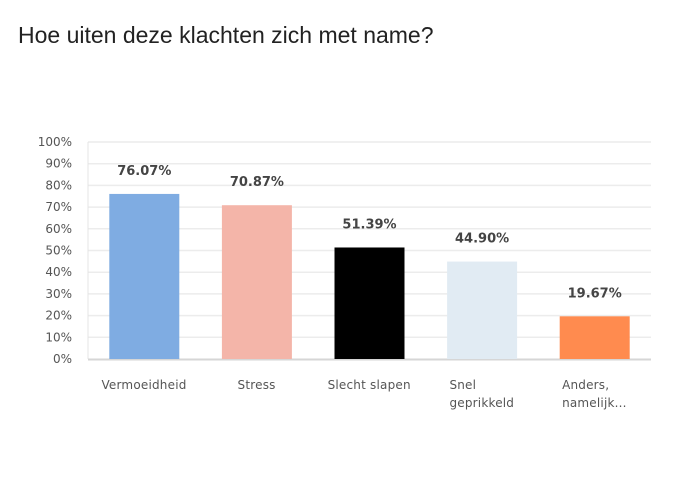  I want to click on x-tick-label: Slecht slapen, so click(369, 385).